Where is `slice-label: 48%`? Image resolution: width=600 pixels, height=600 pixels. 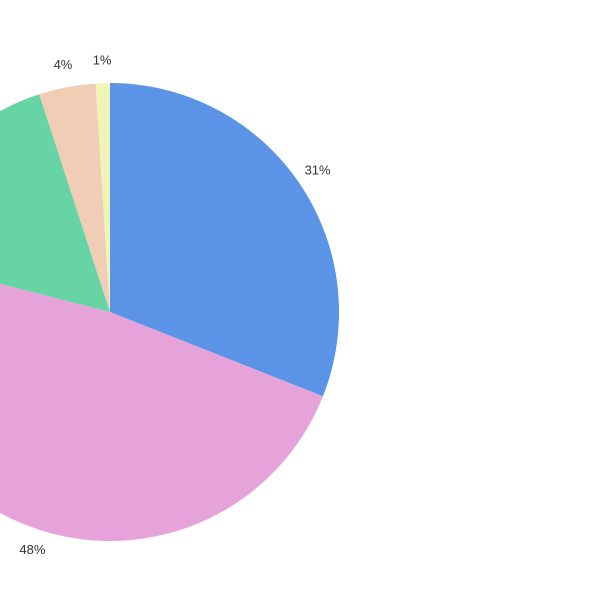
slice-label: 48% is located at coordinates (32, 549).